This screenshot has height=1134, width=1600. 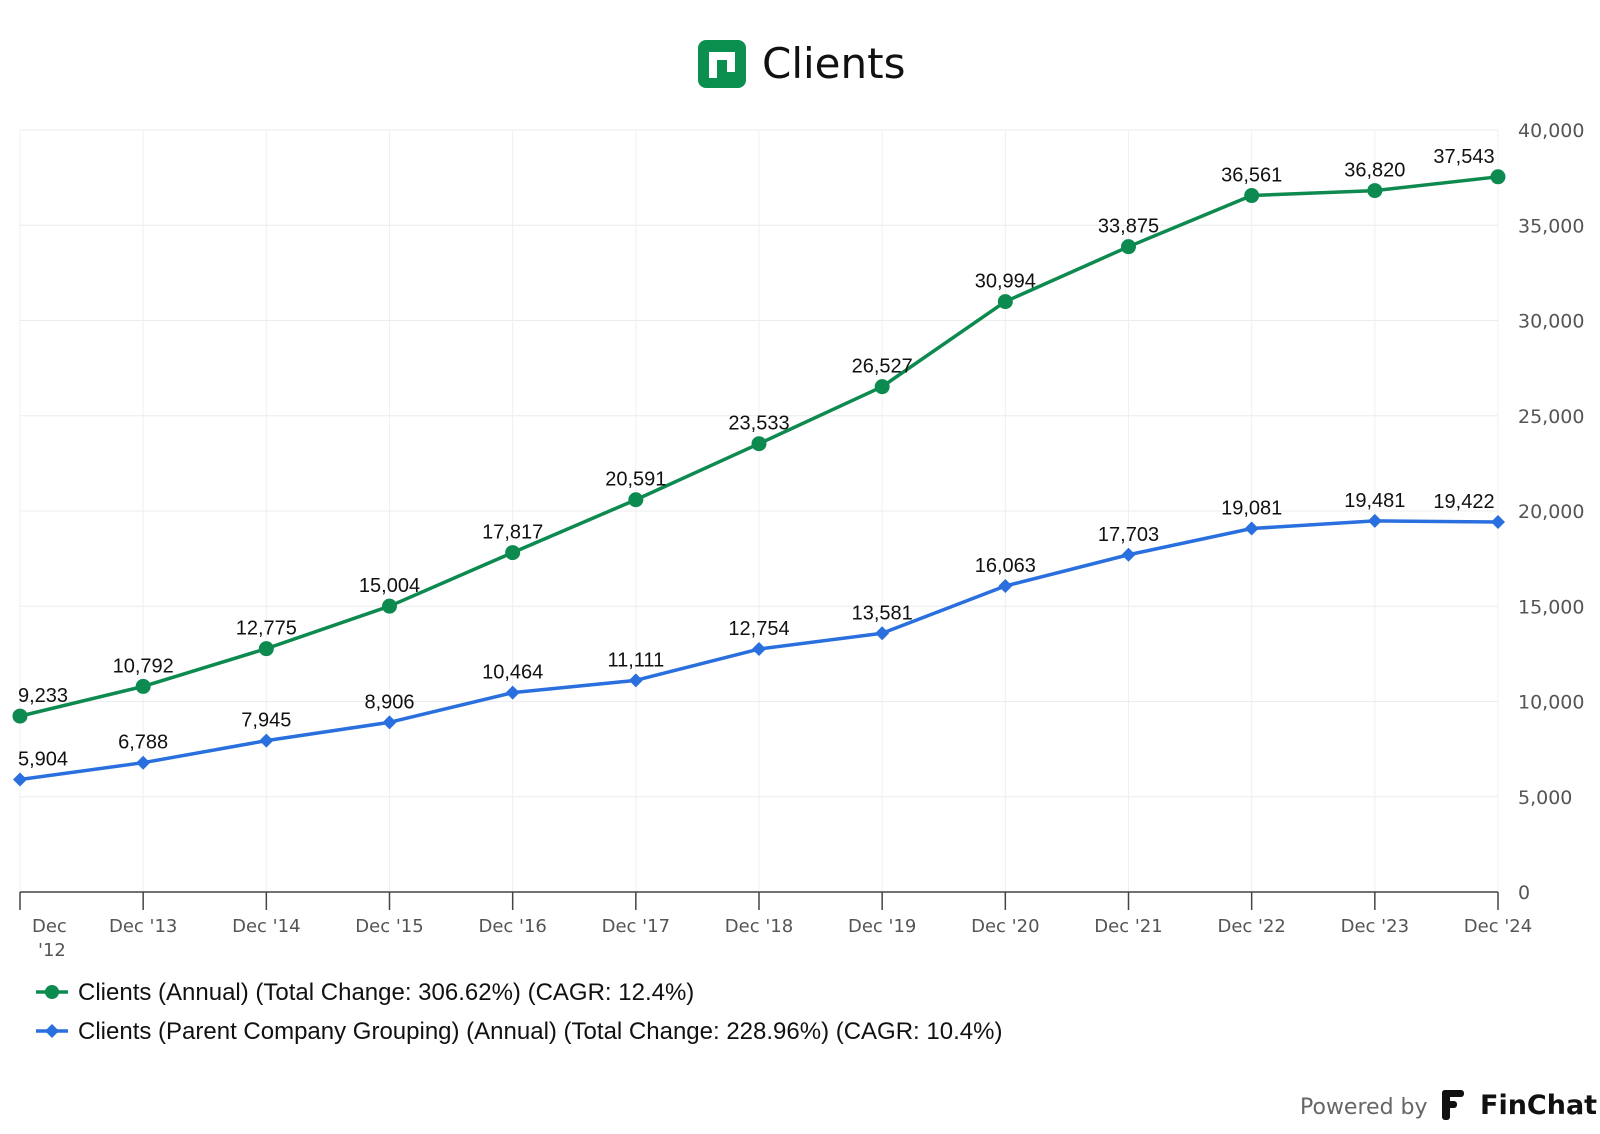 What do you see at coordinates (143, 666) in the screenshot?
I see `data-label: 10,792` at bounding box center [143, 666].